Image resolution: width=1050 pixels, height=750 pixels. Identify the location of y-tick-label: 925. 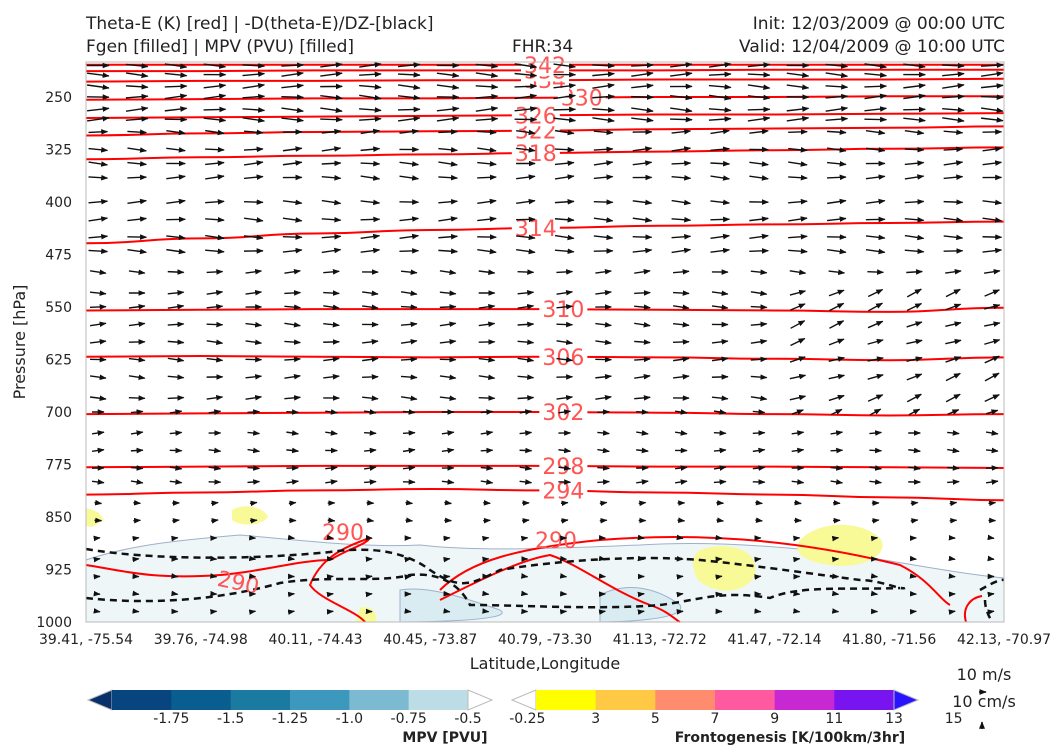
(58, 571).